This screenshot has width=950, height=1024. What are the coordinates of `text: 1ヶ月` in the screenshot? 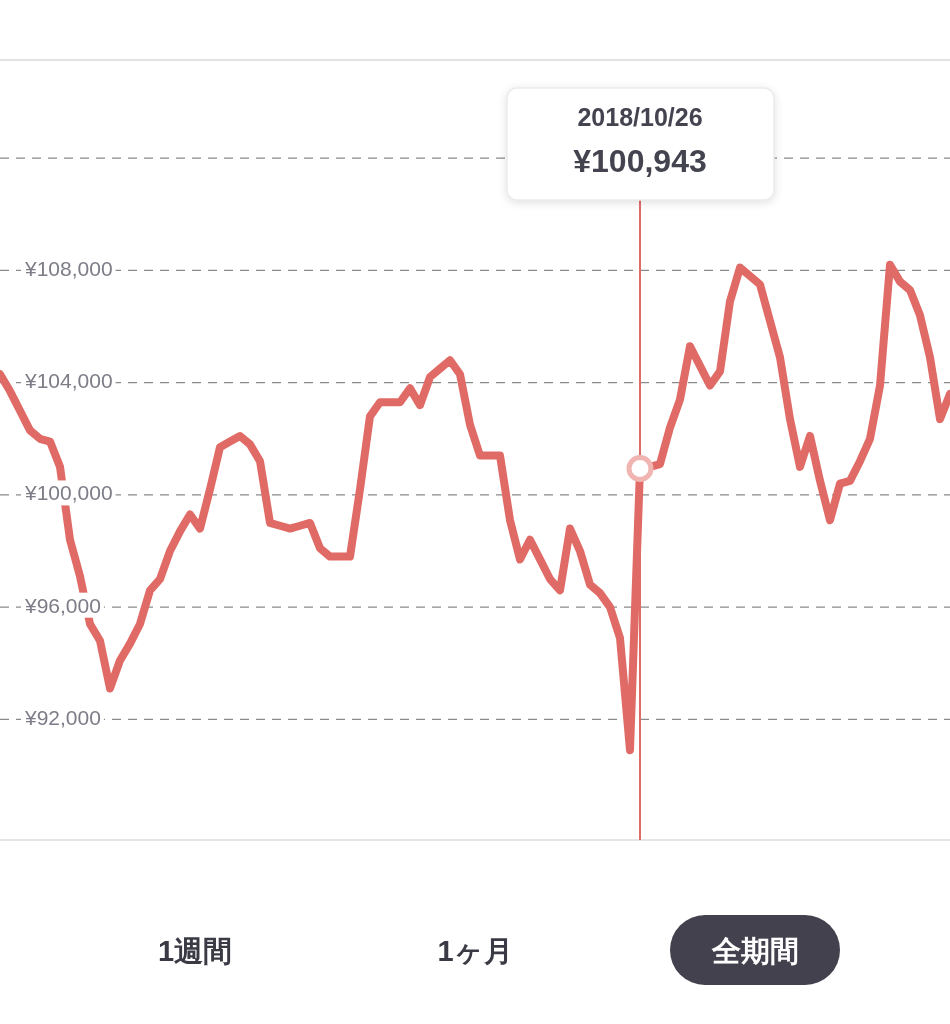 It's located at (475, 951).